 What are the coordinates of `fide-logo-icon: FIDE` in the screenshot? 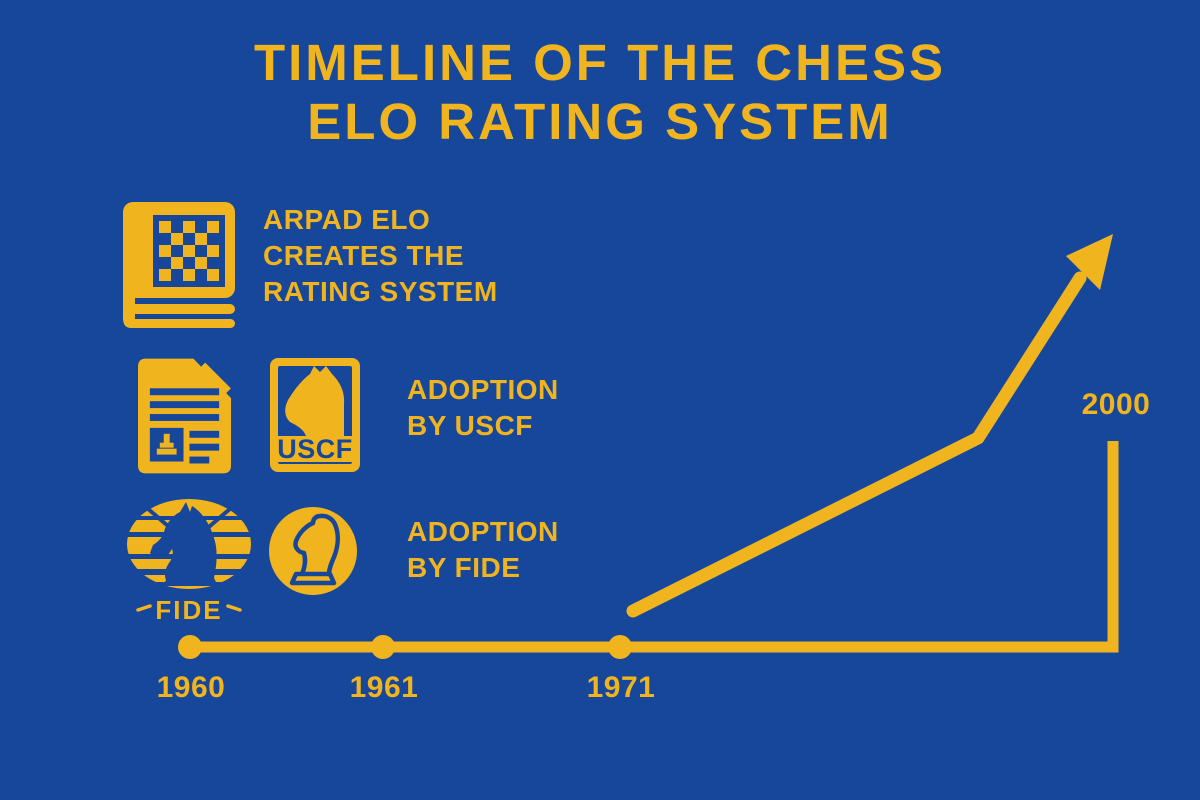 It's located at (190, 562).